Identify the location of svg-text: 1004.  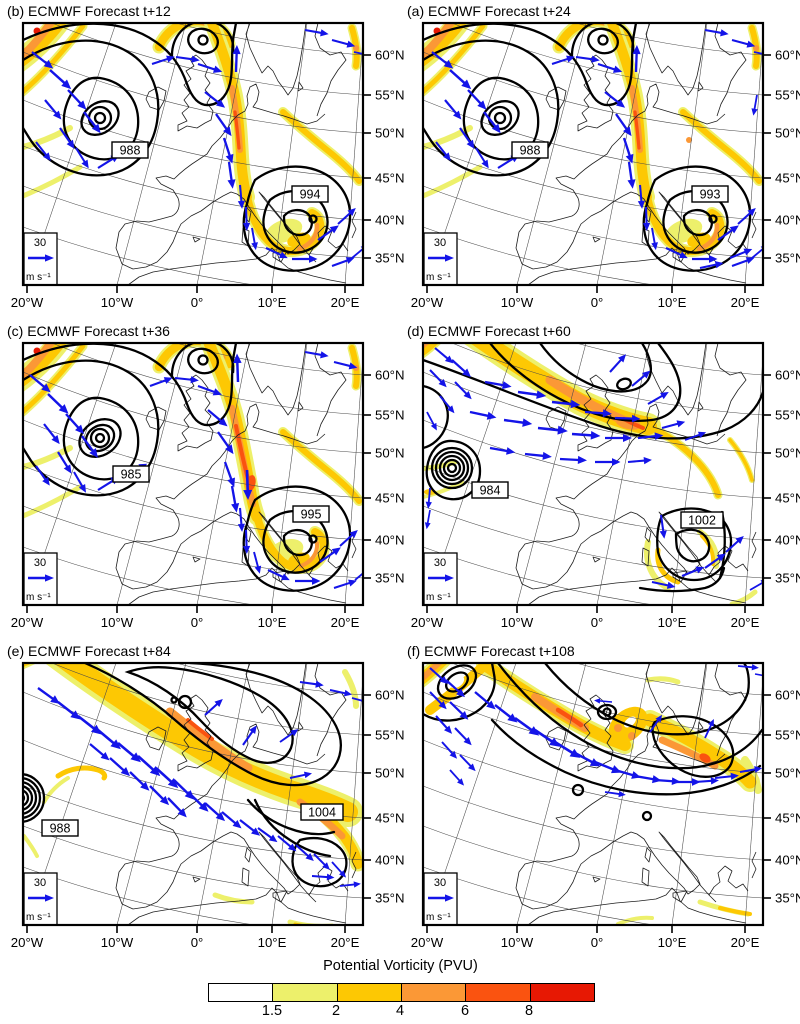
(322, 813).